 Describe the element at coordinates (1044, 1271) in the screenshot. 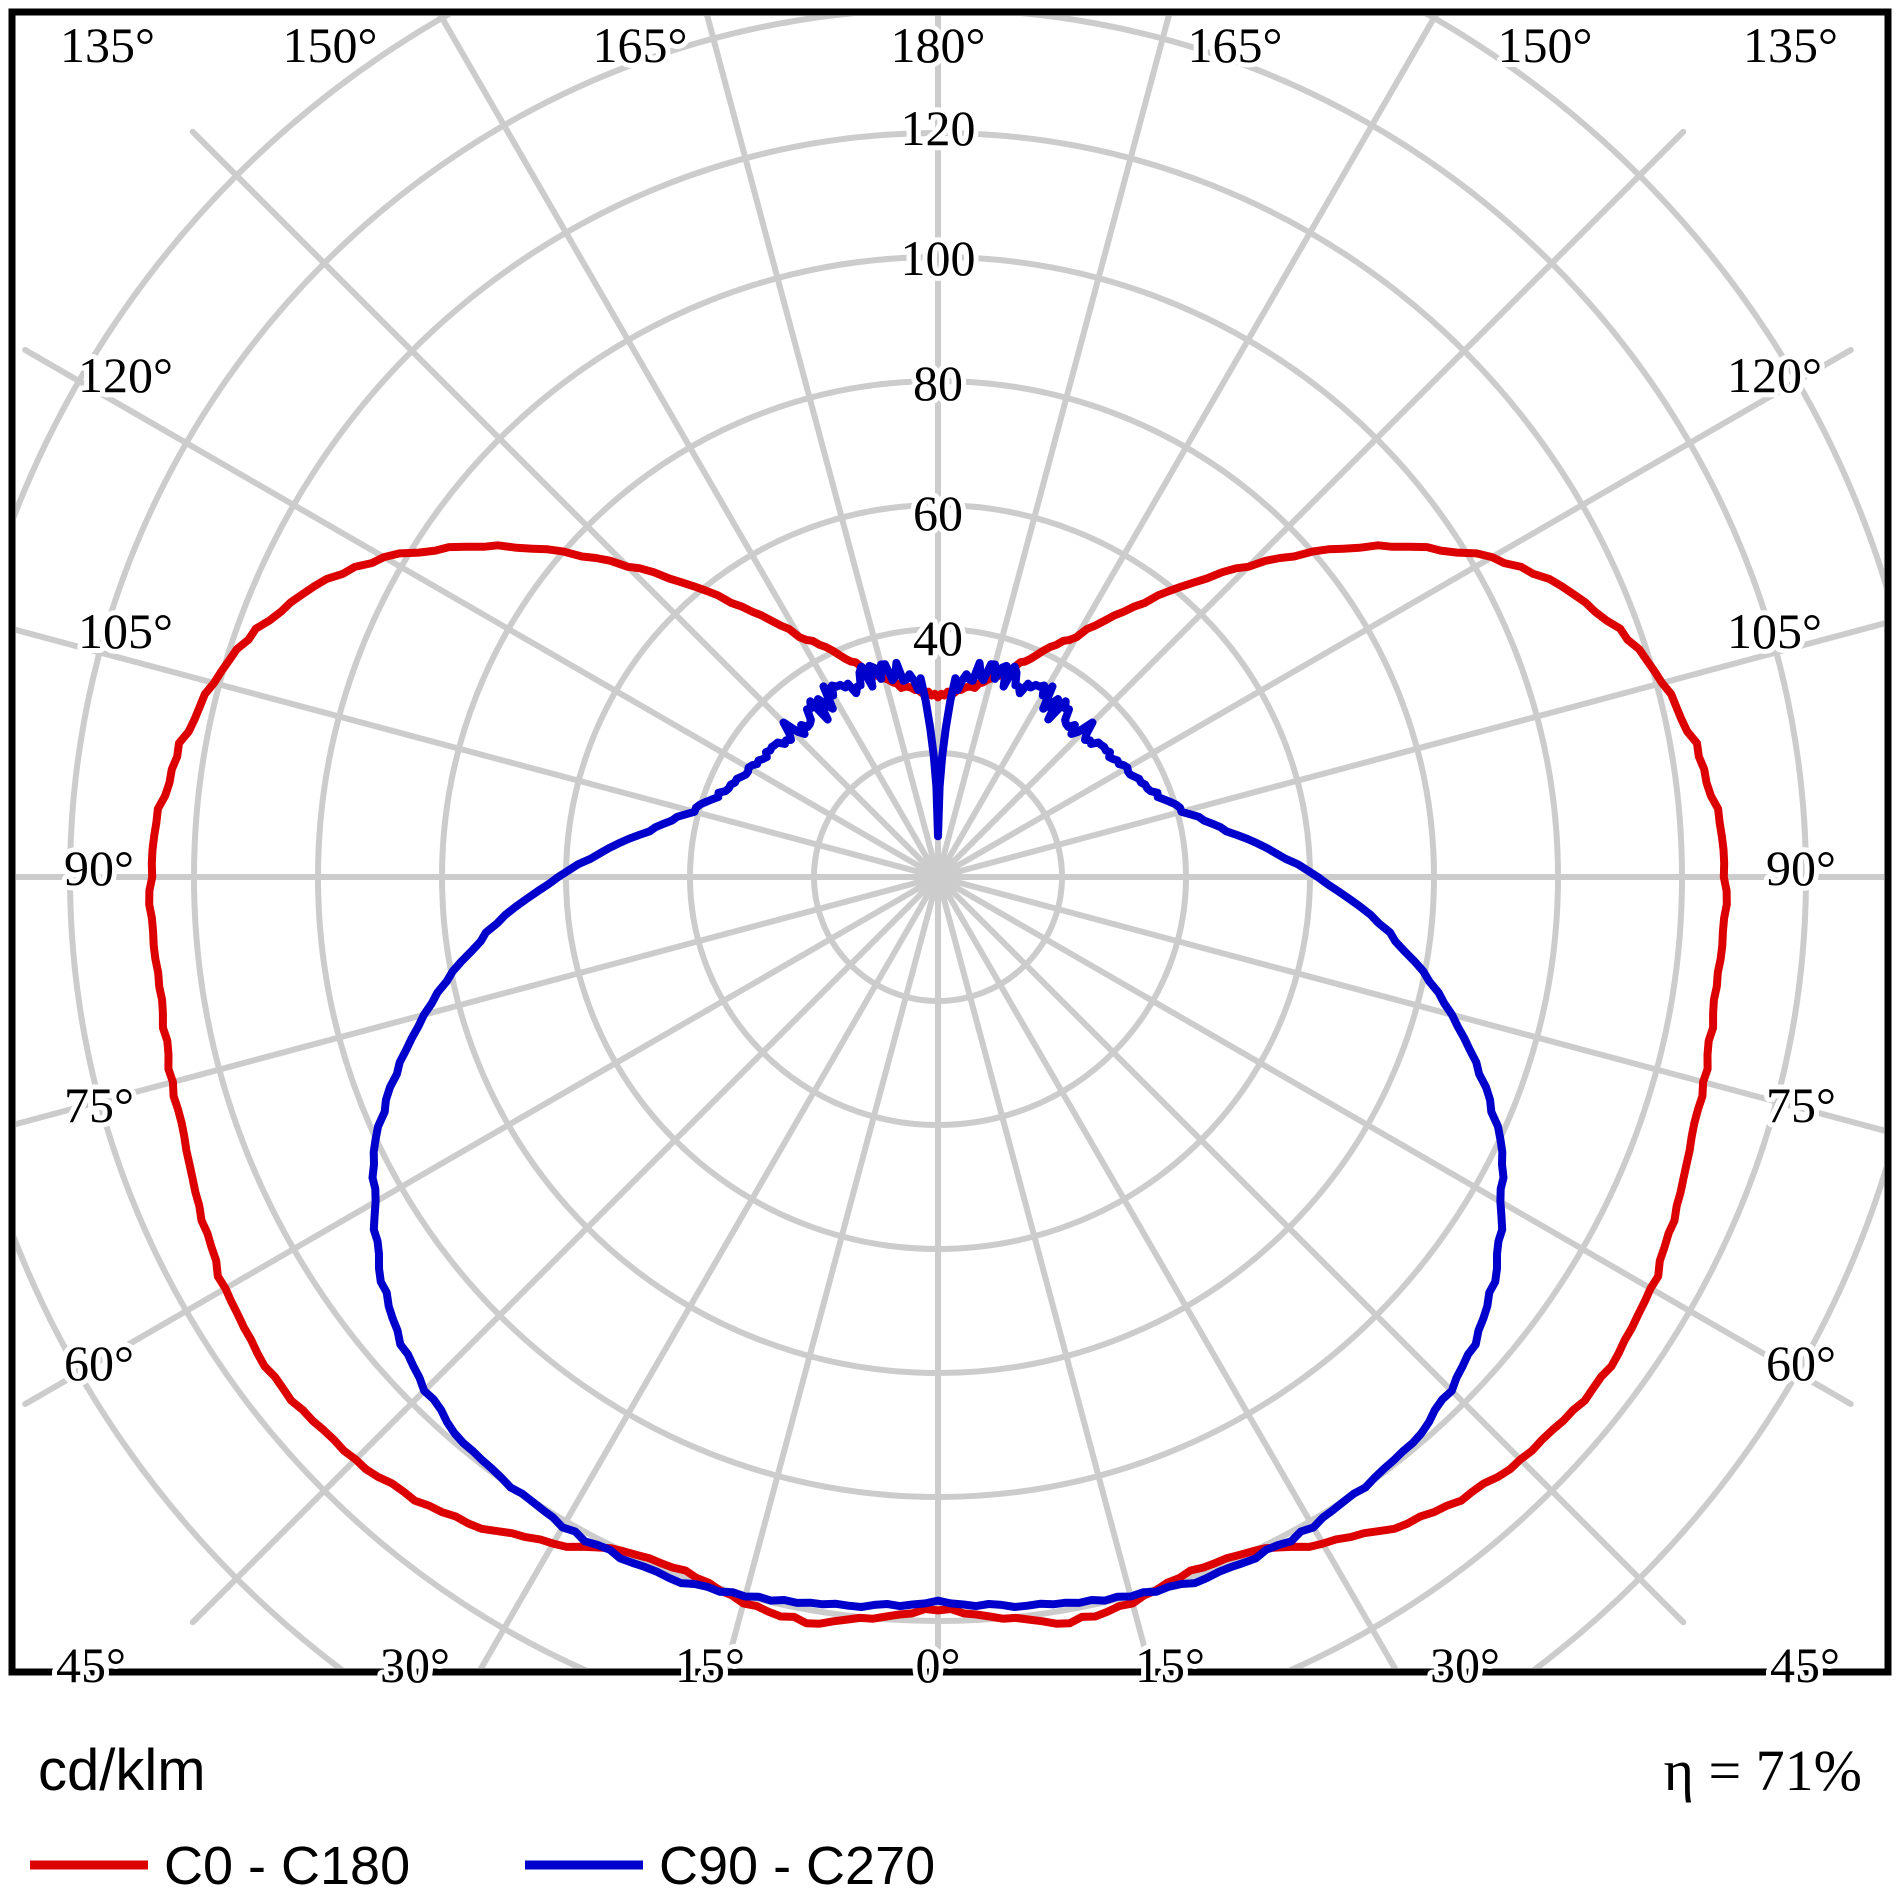

I see `angle-gridline-15-r` at that location.